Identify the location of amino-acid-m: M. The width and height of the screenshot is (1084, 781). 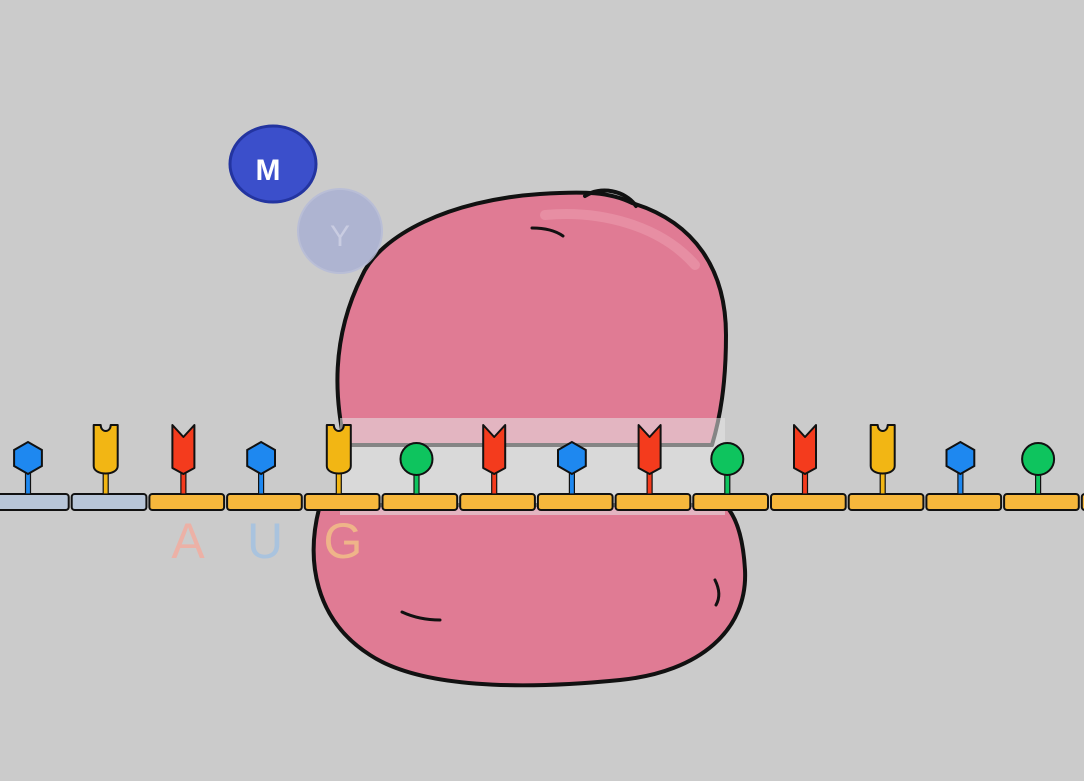
(273, 164).